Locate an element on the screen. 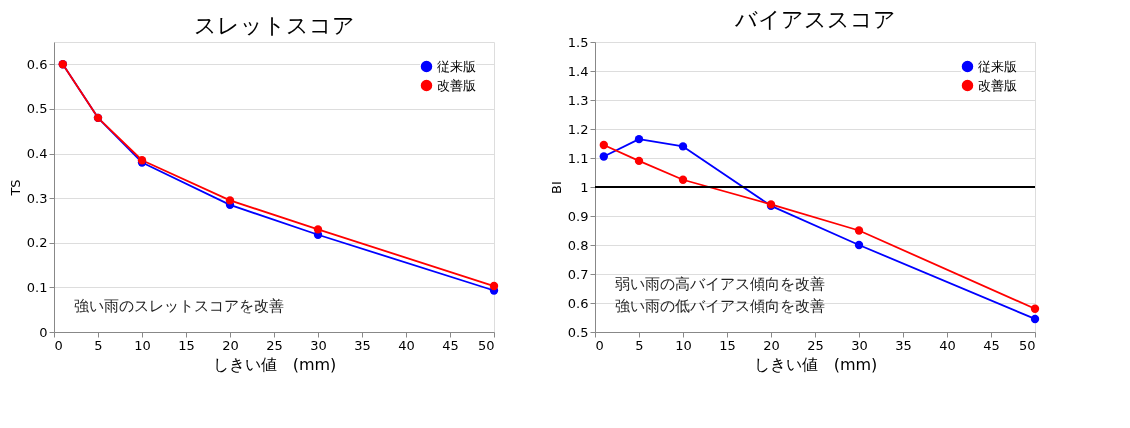  annotation: 強い雨のスレットスコアを改善 is located at coordinates (179, 306).